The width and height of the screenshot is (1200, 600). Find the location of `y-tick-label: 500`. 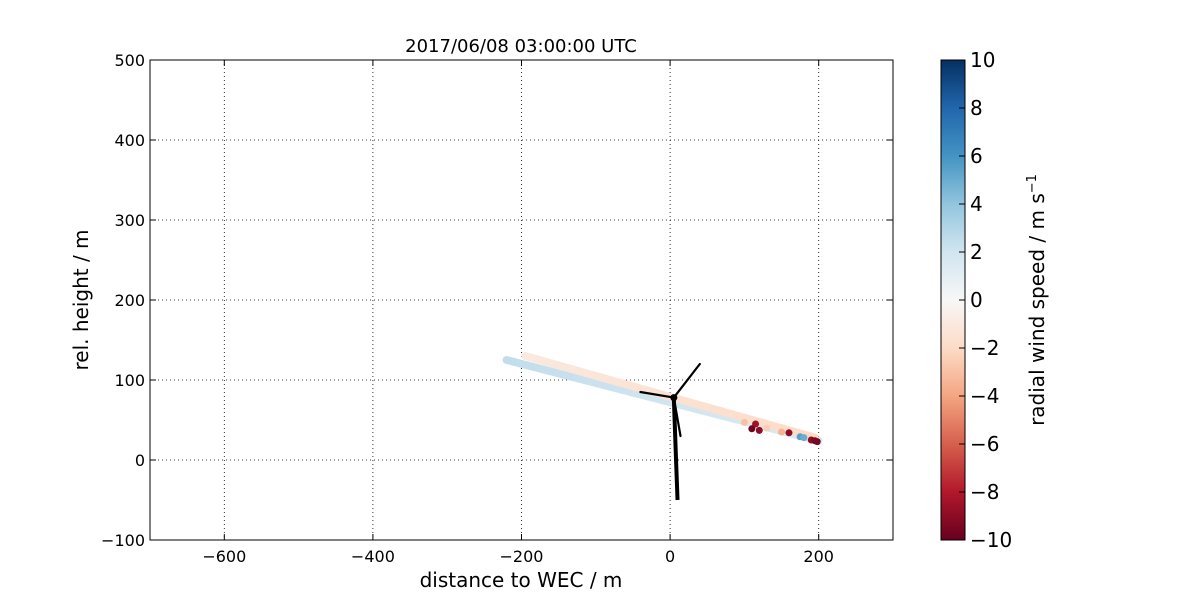

y-tick-label: 500 is located at coordinates (129, 60).